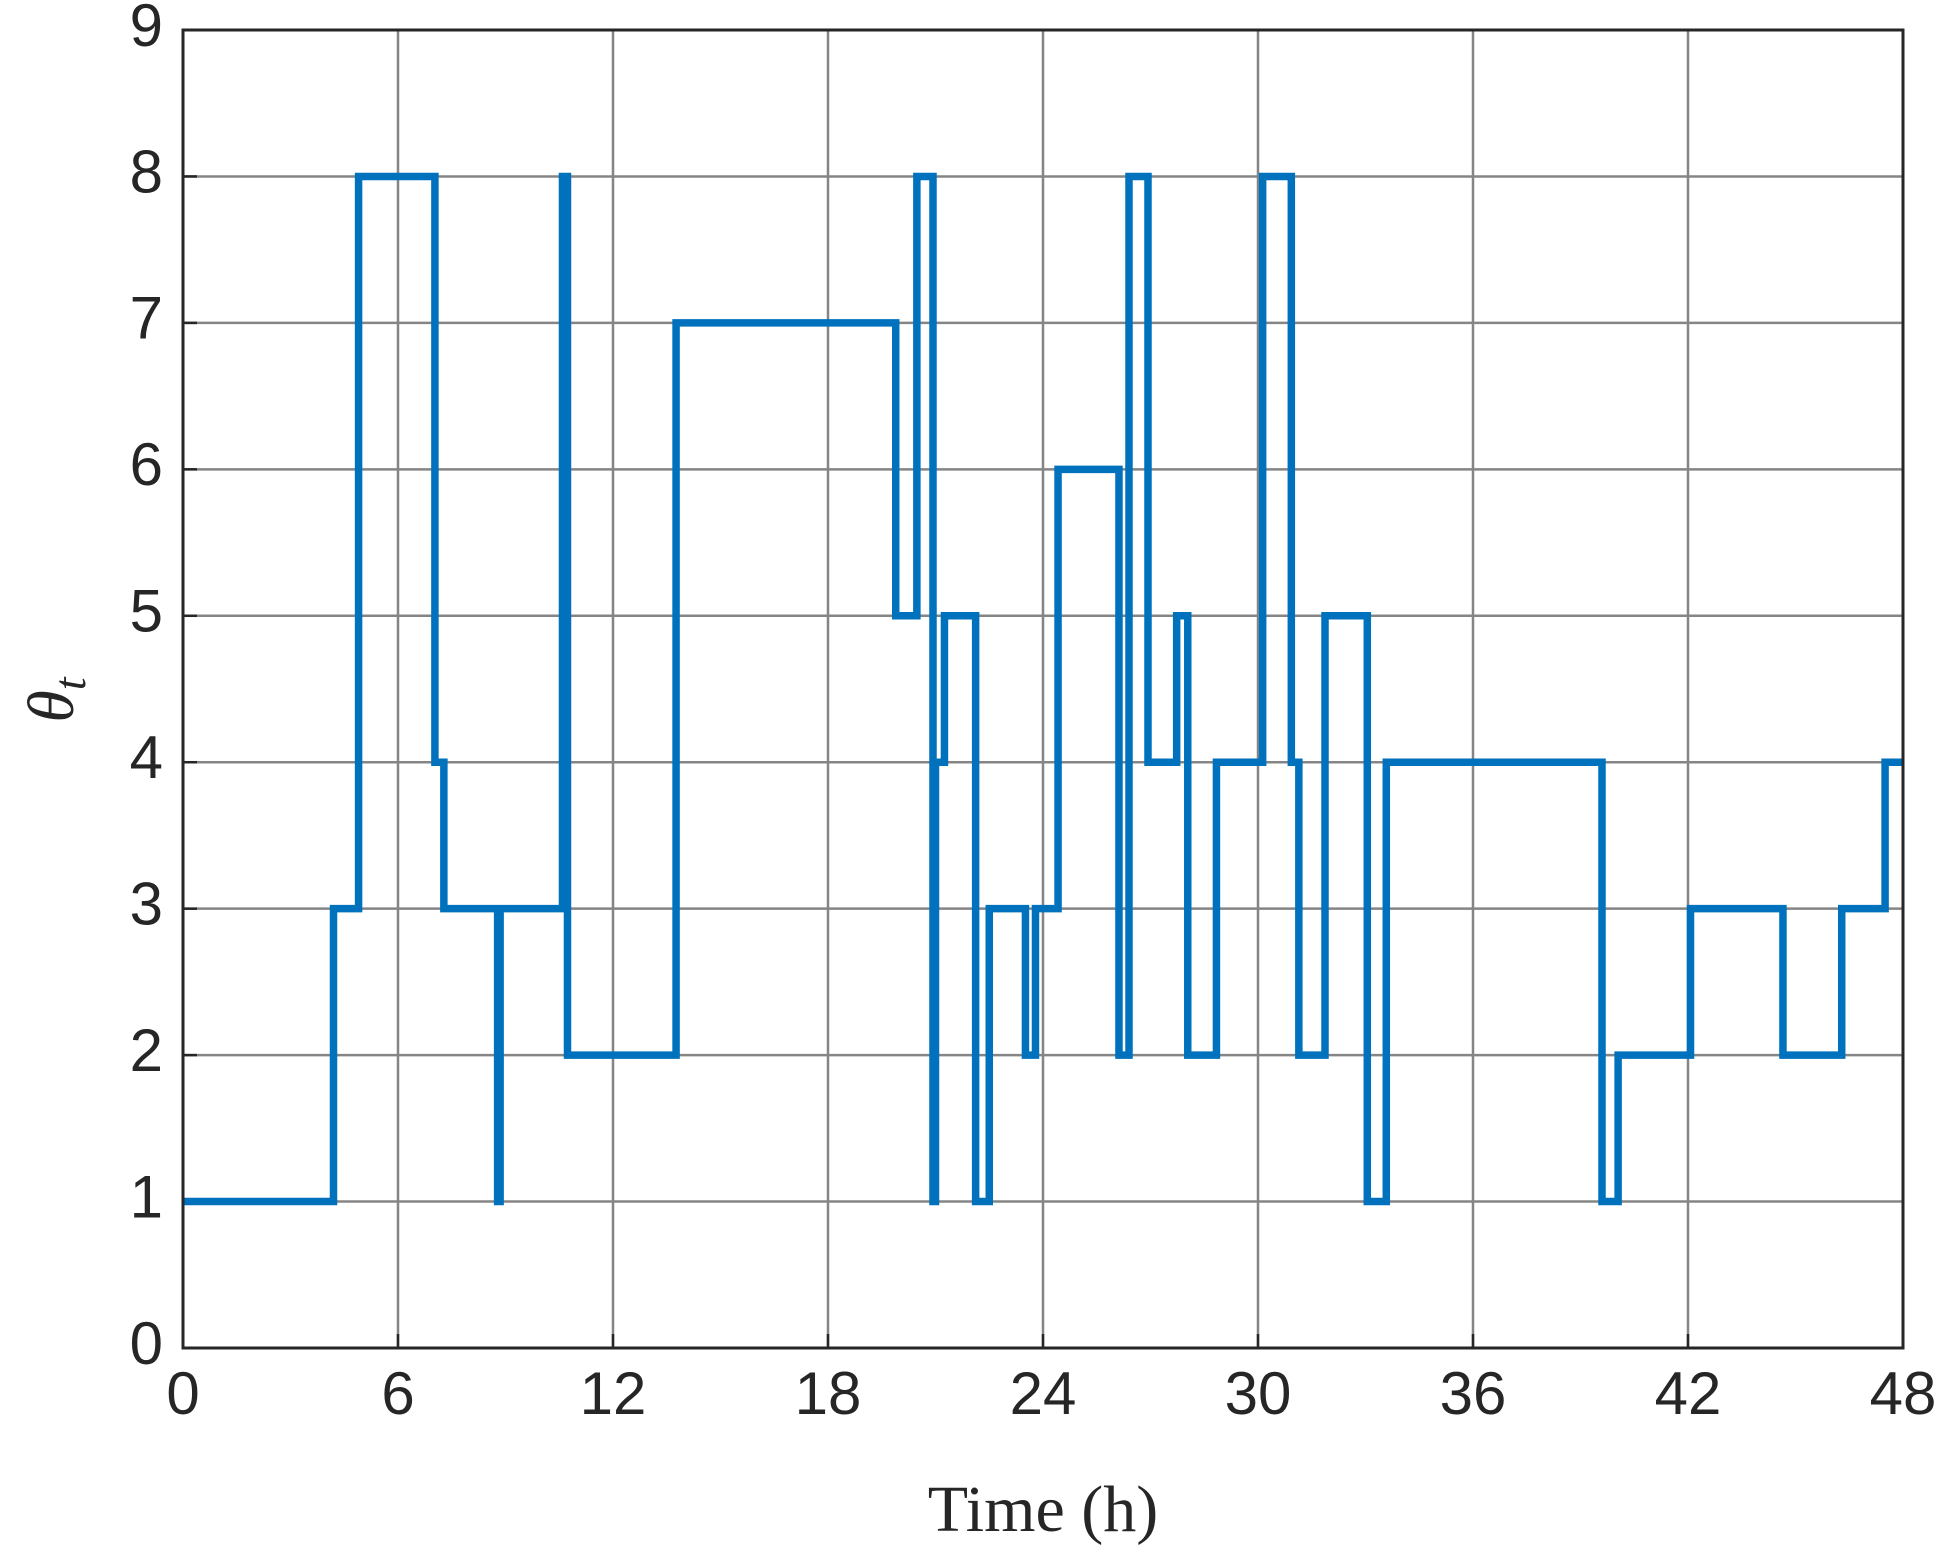 The image size is (1947, 1567). Describe the element at coordinates (1473, 1393) in the screenshot. I see `x-tick-label: 36` at that location.